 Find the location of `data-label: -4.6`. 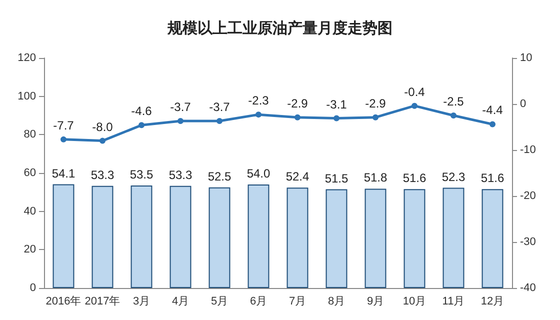

data-label: -4.6 is located at coordinates (141, 111).